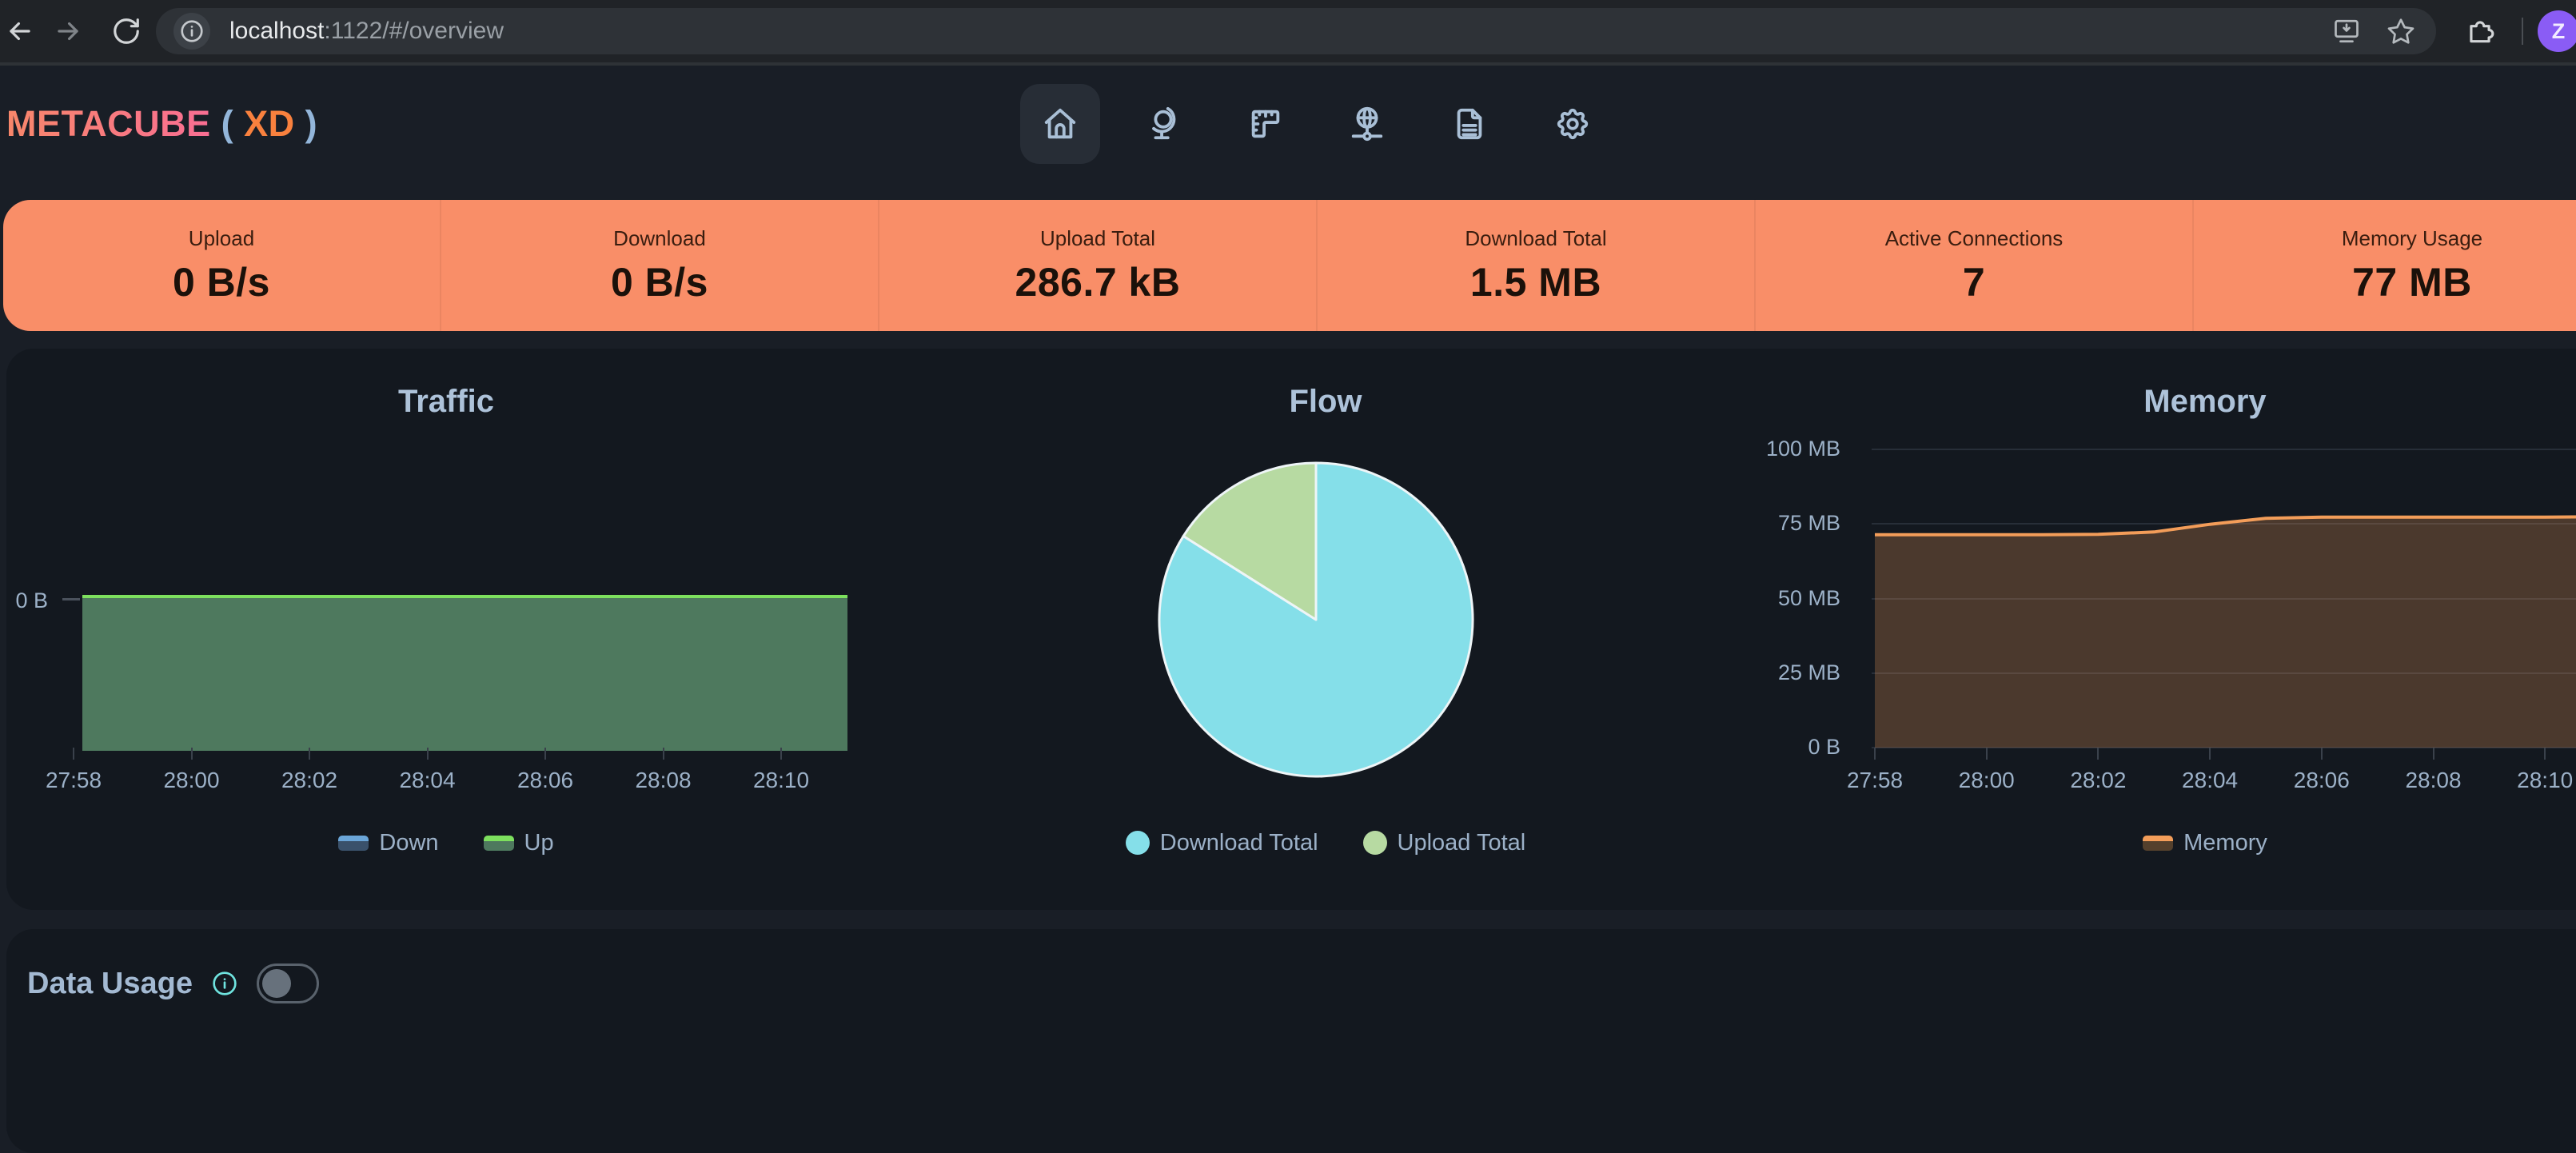 Image resolution: width=2576 pixels, height=1153 pixels. What do you see at coordinates (2158, 843) in the screenshot?
I see `memory-marker` at bounding box center [2158, 843].